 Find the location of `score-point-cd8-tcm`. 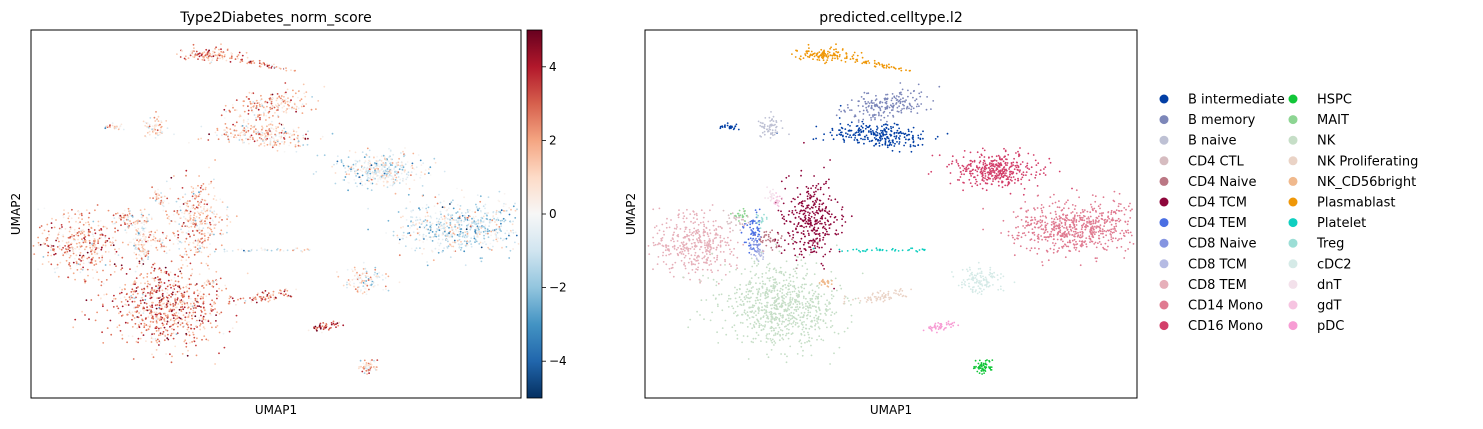

score-point-cd8-tcm is located at coordinates (144, 252).